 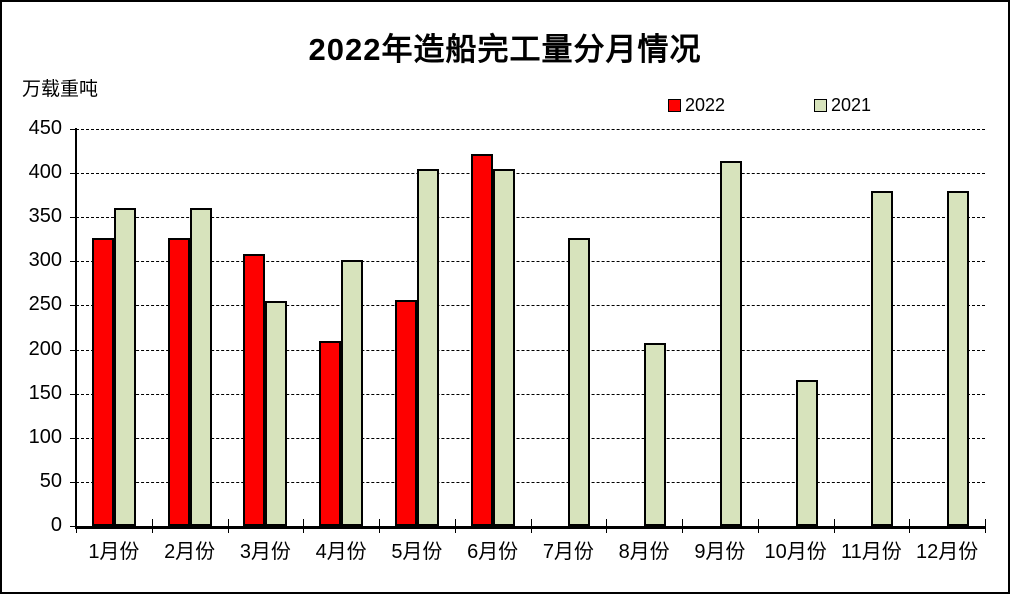 I want to click on bar-2021-6月份, so click(x=503, y=347).